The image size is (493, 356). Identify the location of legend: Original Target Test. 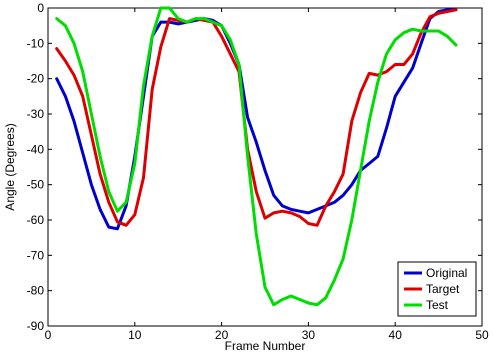
(437, 289).